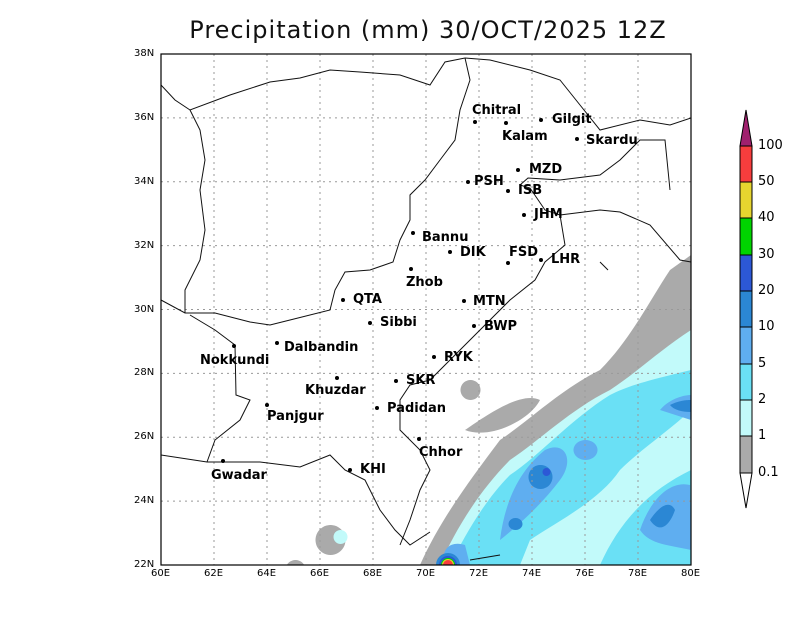 This screenshot has height=618, width=800. What do you see at coordinates (239, 475) in the screenshot?
I see `city-label: Gwadar` at bounding box center [239, 475].